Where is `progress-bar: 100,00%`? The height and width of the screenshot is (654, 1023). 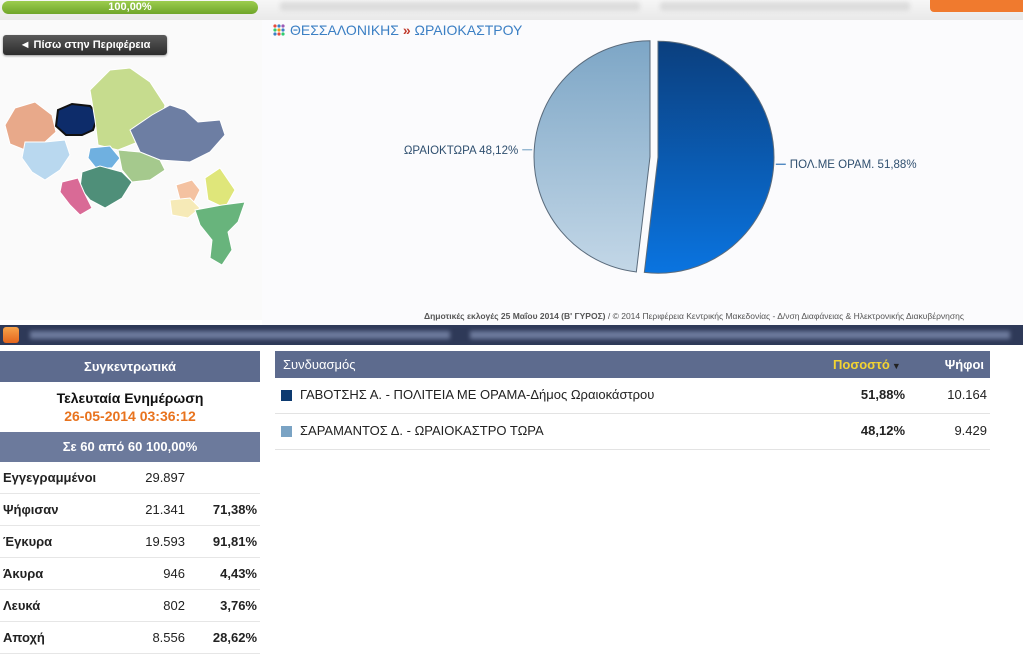 progress-bar: 100,00% is located at coordinates (130, 7).